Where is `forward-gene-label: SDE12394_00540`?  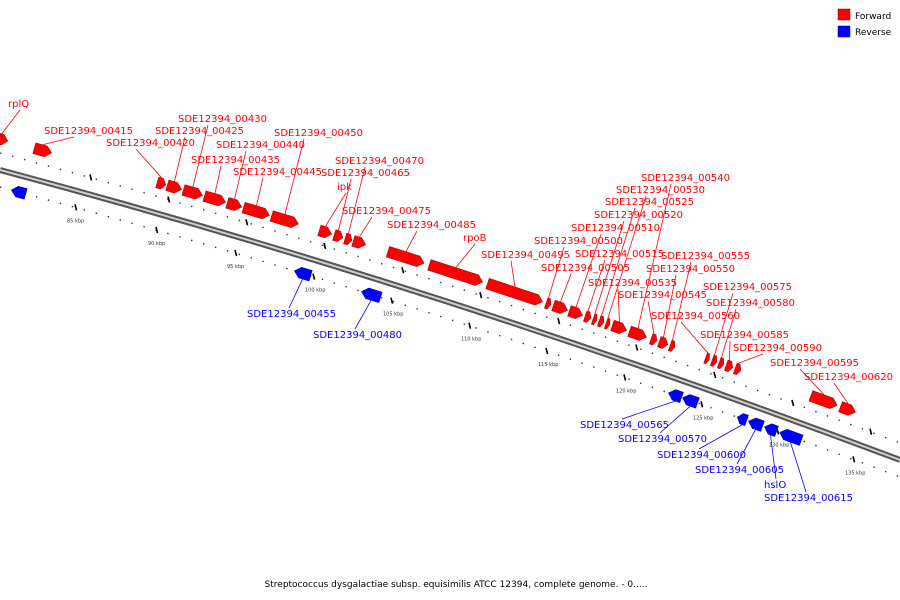 forward-gene-label: SDE12394_00540 is located at coordinates (685, 178).